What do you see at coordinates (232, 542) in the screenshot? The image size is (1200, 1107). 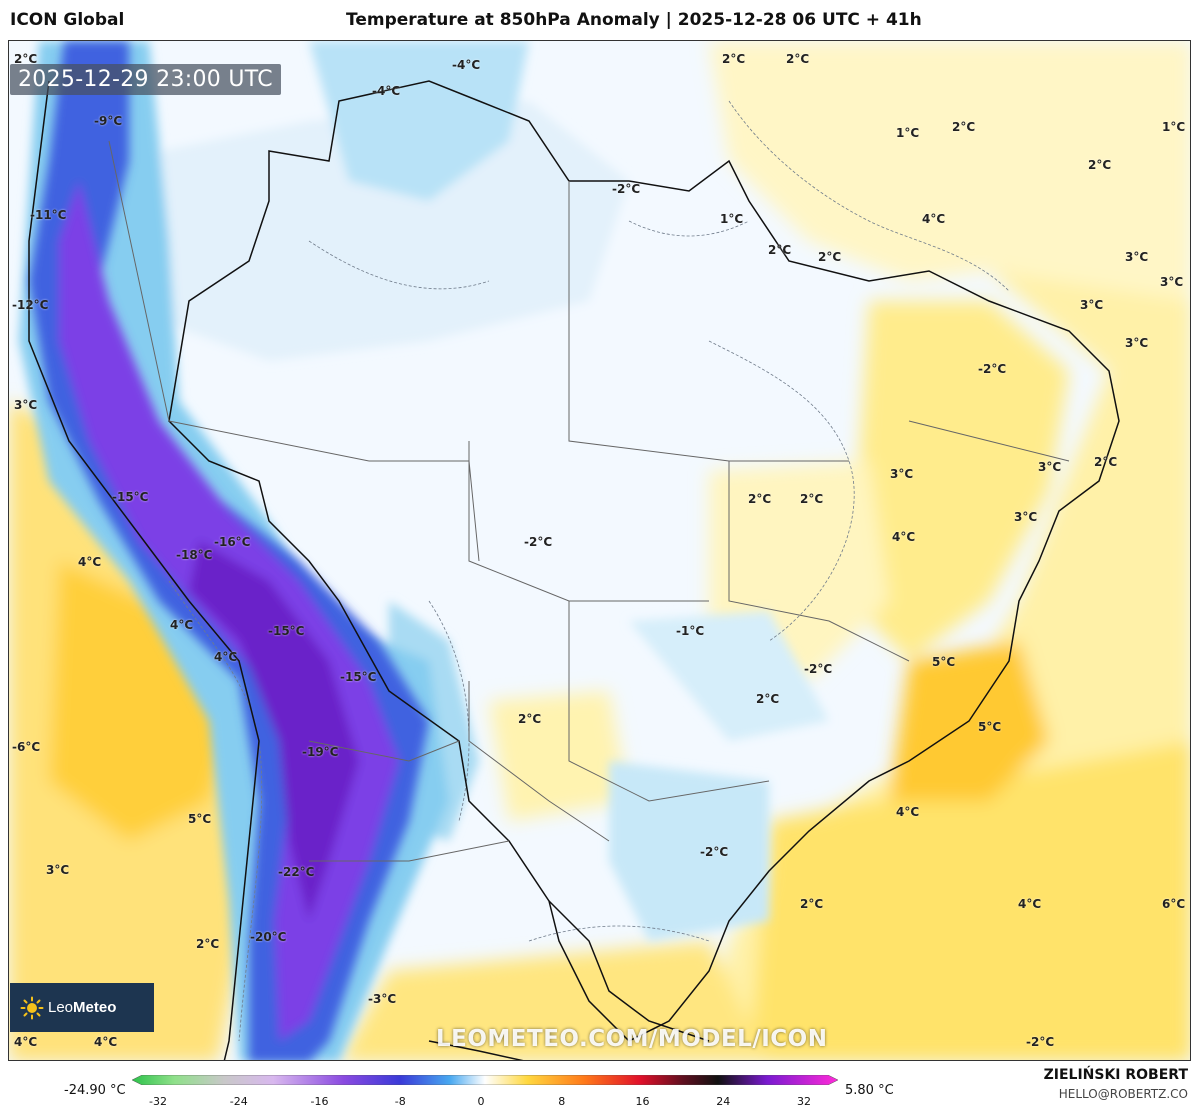 I see `temperature-label: -16°C` at bounding box center [232, 542].